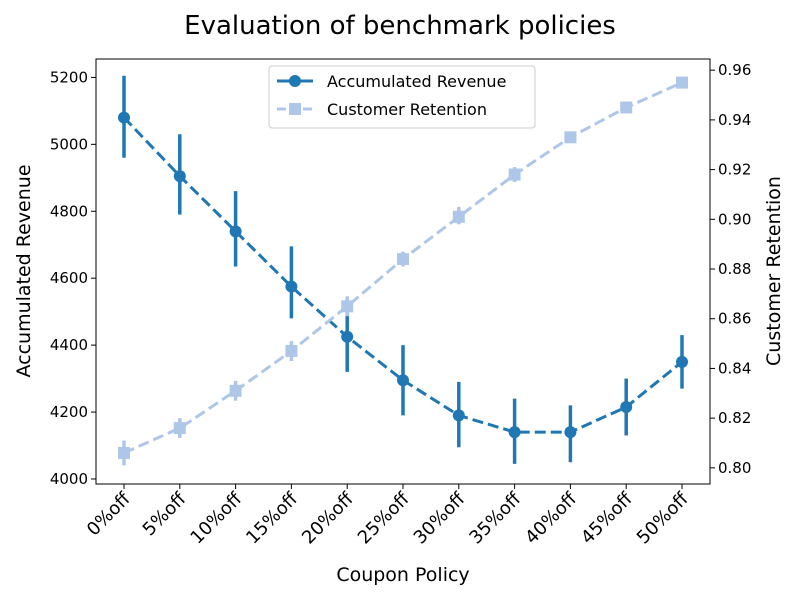 The height and width of the screenshot is (600, 800). Describe the element at coordinates (734, 120) in the screenshot. I see `right-y-tick-label: 0.94` at that location.